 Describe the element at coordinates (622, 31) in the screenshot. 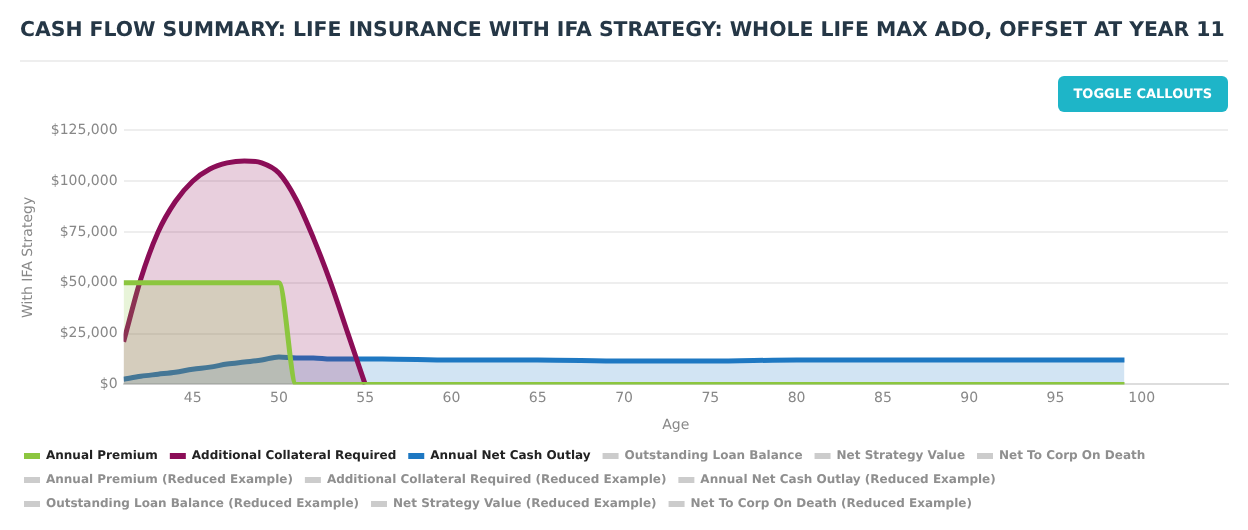

I see `chart-title: CASH FLOW SUMMARY: LIFE INSURANCE WITH IFA STRATEGY: WHOLE LIFE MAX ADO, OFFSET AT YEAR 11` at that location.